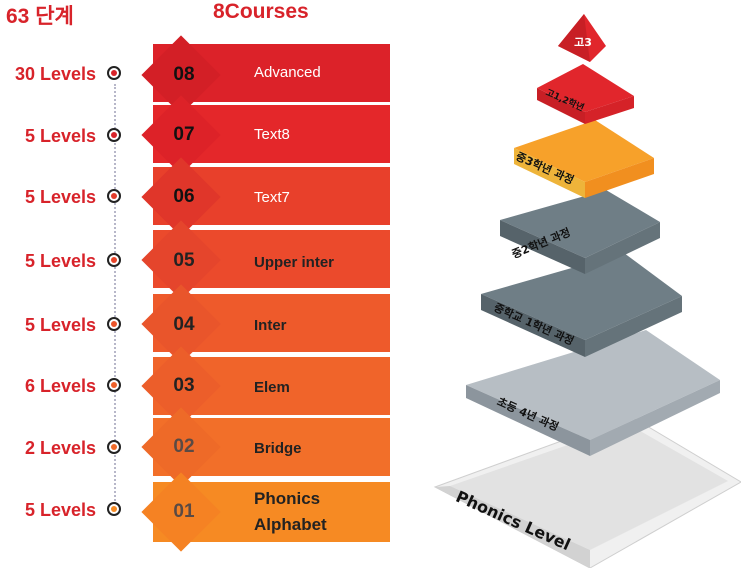  I want to click on course-number-08: 08, so click(184, 74).